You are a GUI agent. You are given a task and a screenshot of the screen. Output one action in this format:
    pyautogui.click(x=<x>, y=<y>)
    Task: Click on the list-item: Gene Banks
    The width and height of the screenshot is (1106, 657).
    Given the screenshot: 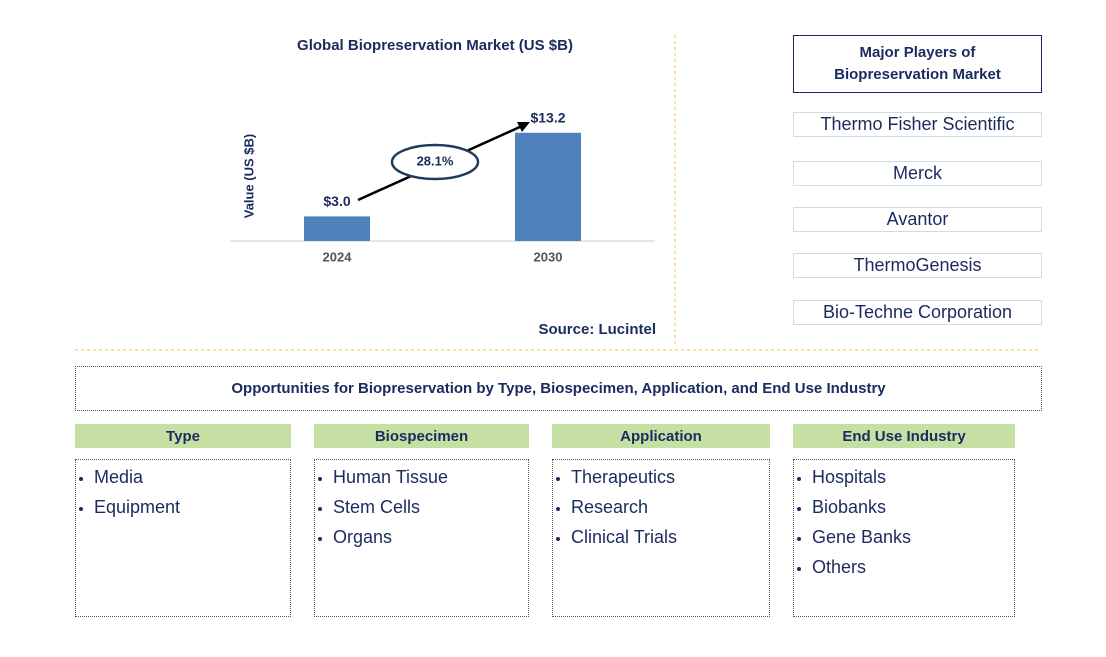 What is the action you would take?
    pyautogui.click(x=913, y=537)
    